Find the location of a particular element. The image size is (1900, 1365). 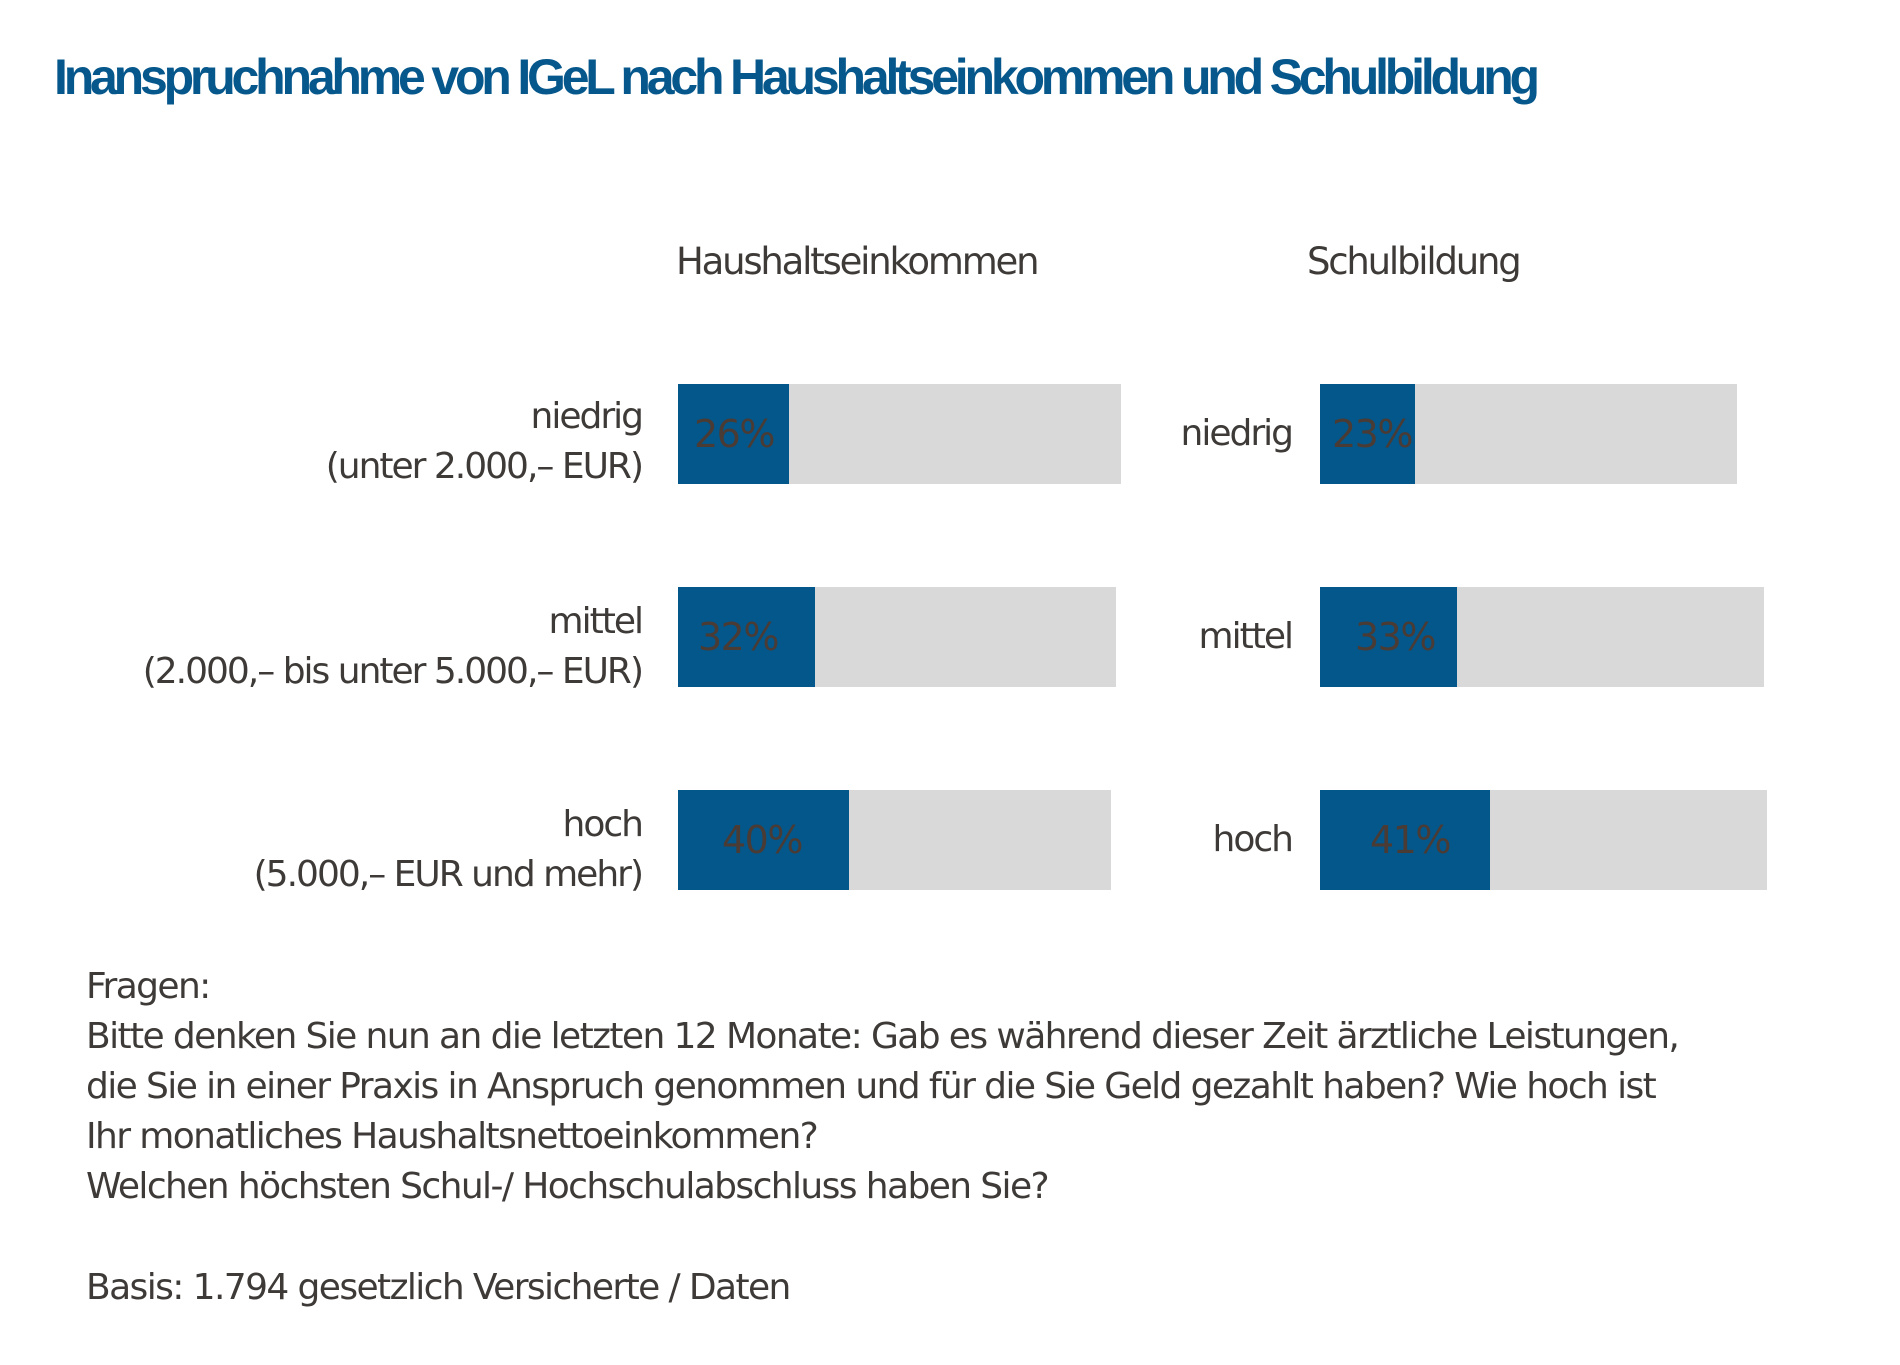

education-bar-track-high: 41% is located at coordinates (1543, 840).